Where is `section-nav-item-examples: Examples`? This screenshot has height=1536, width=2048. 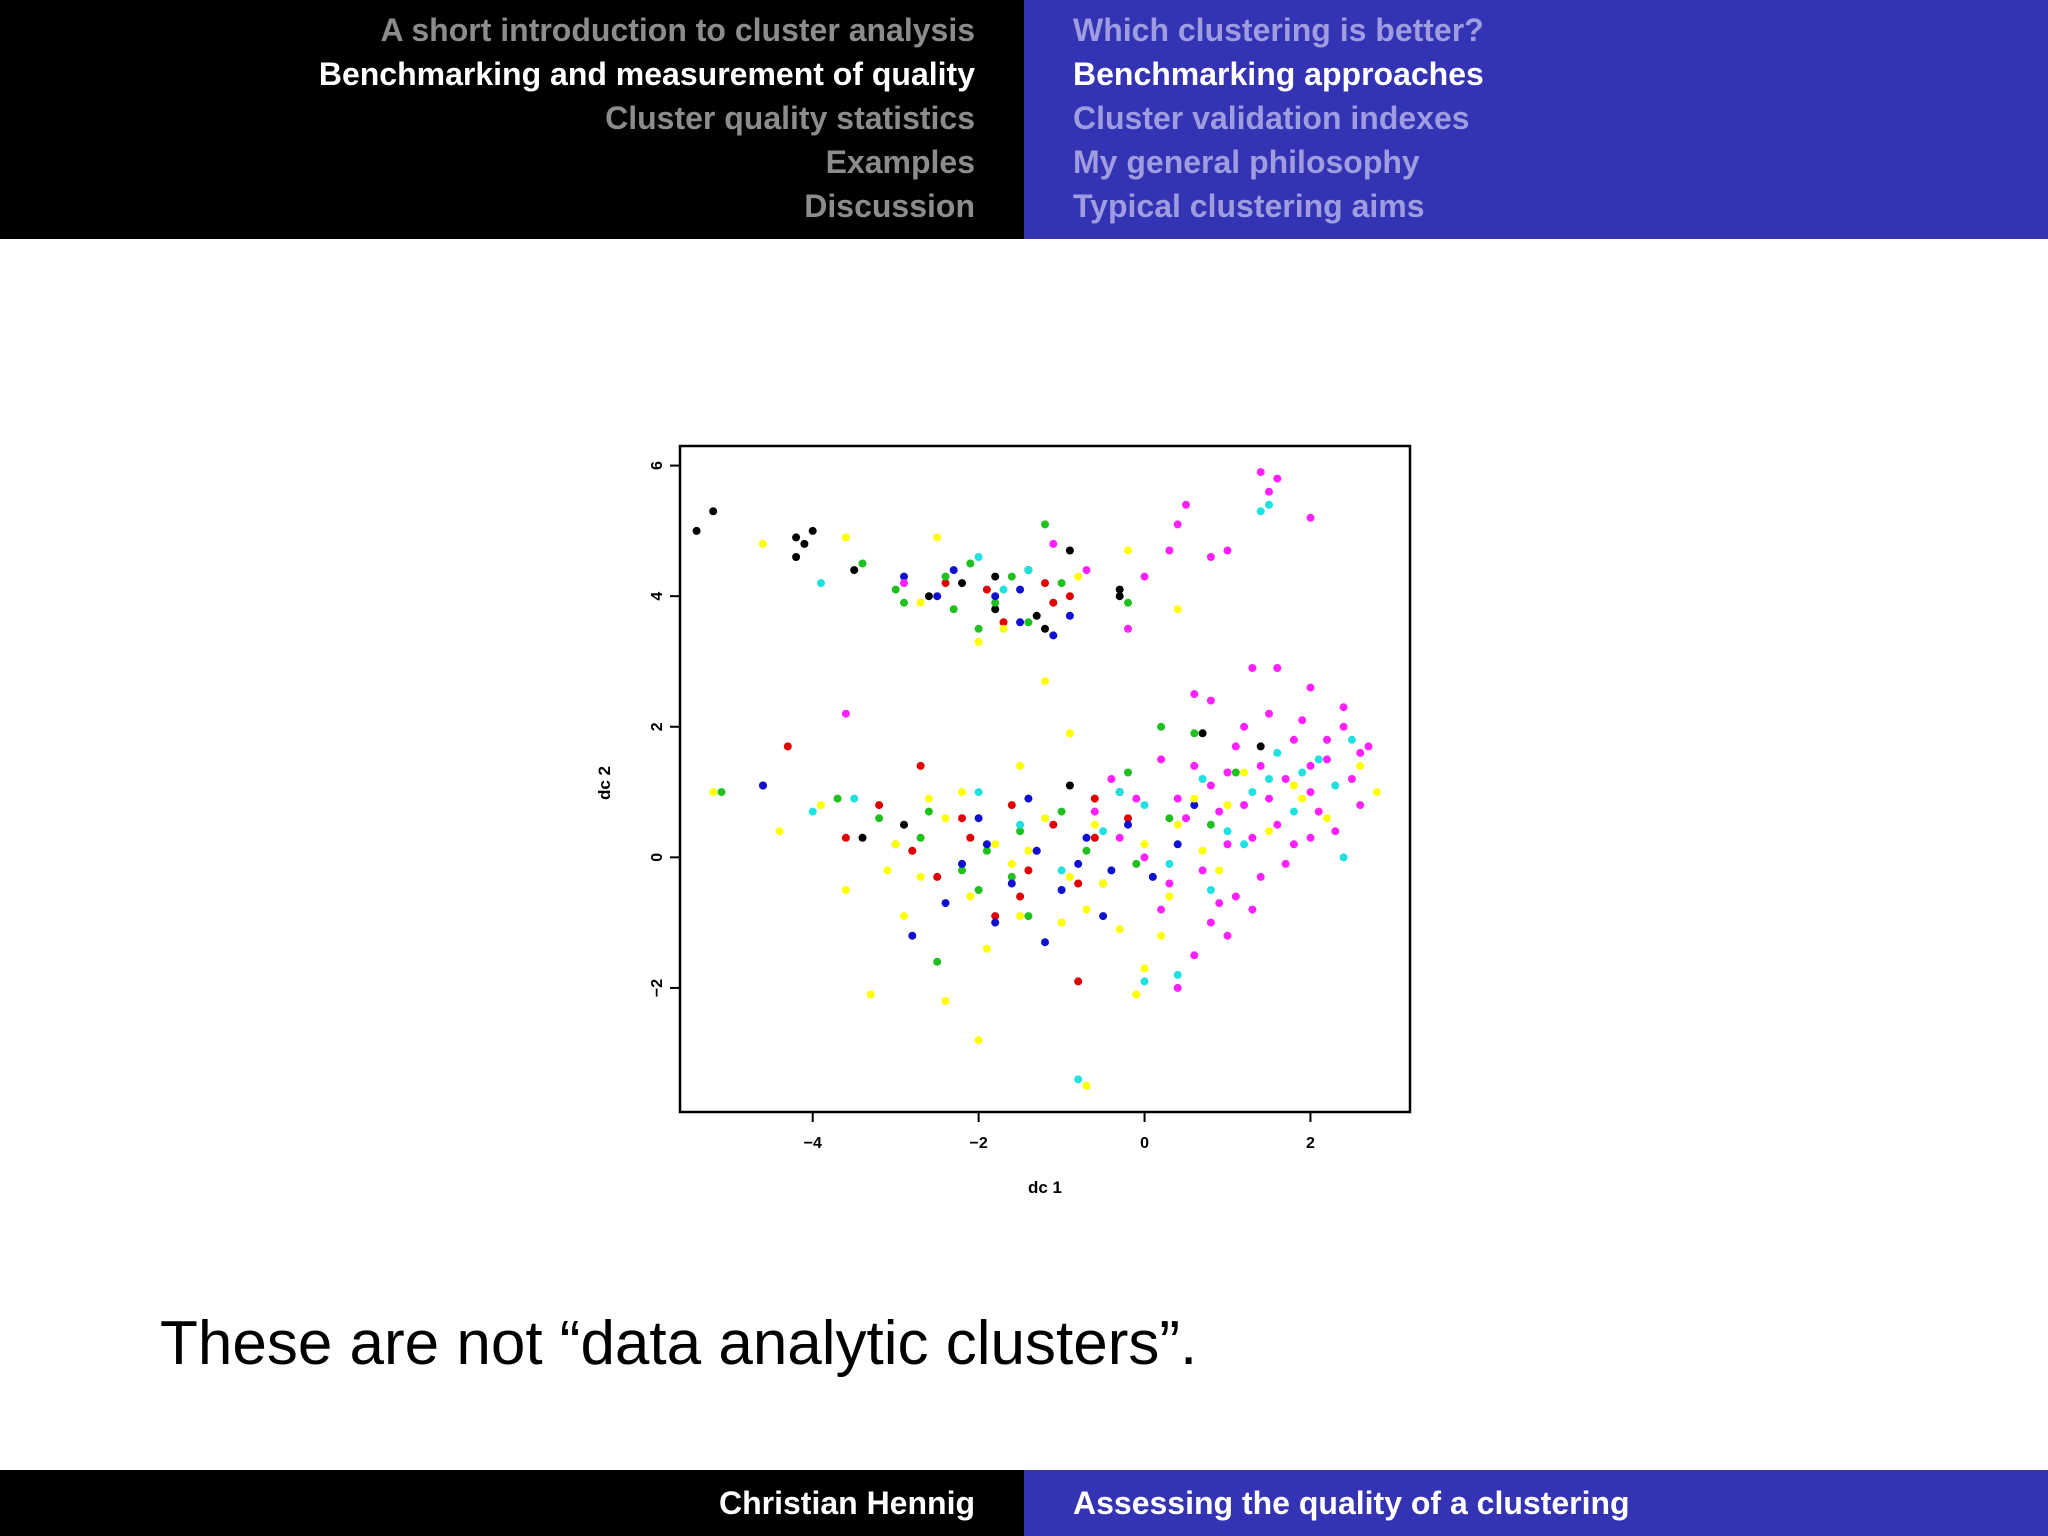 section-nav-item-examples: Examples is located at coordinates (900, 162).